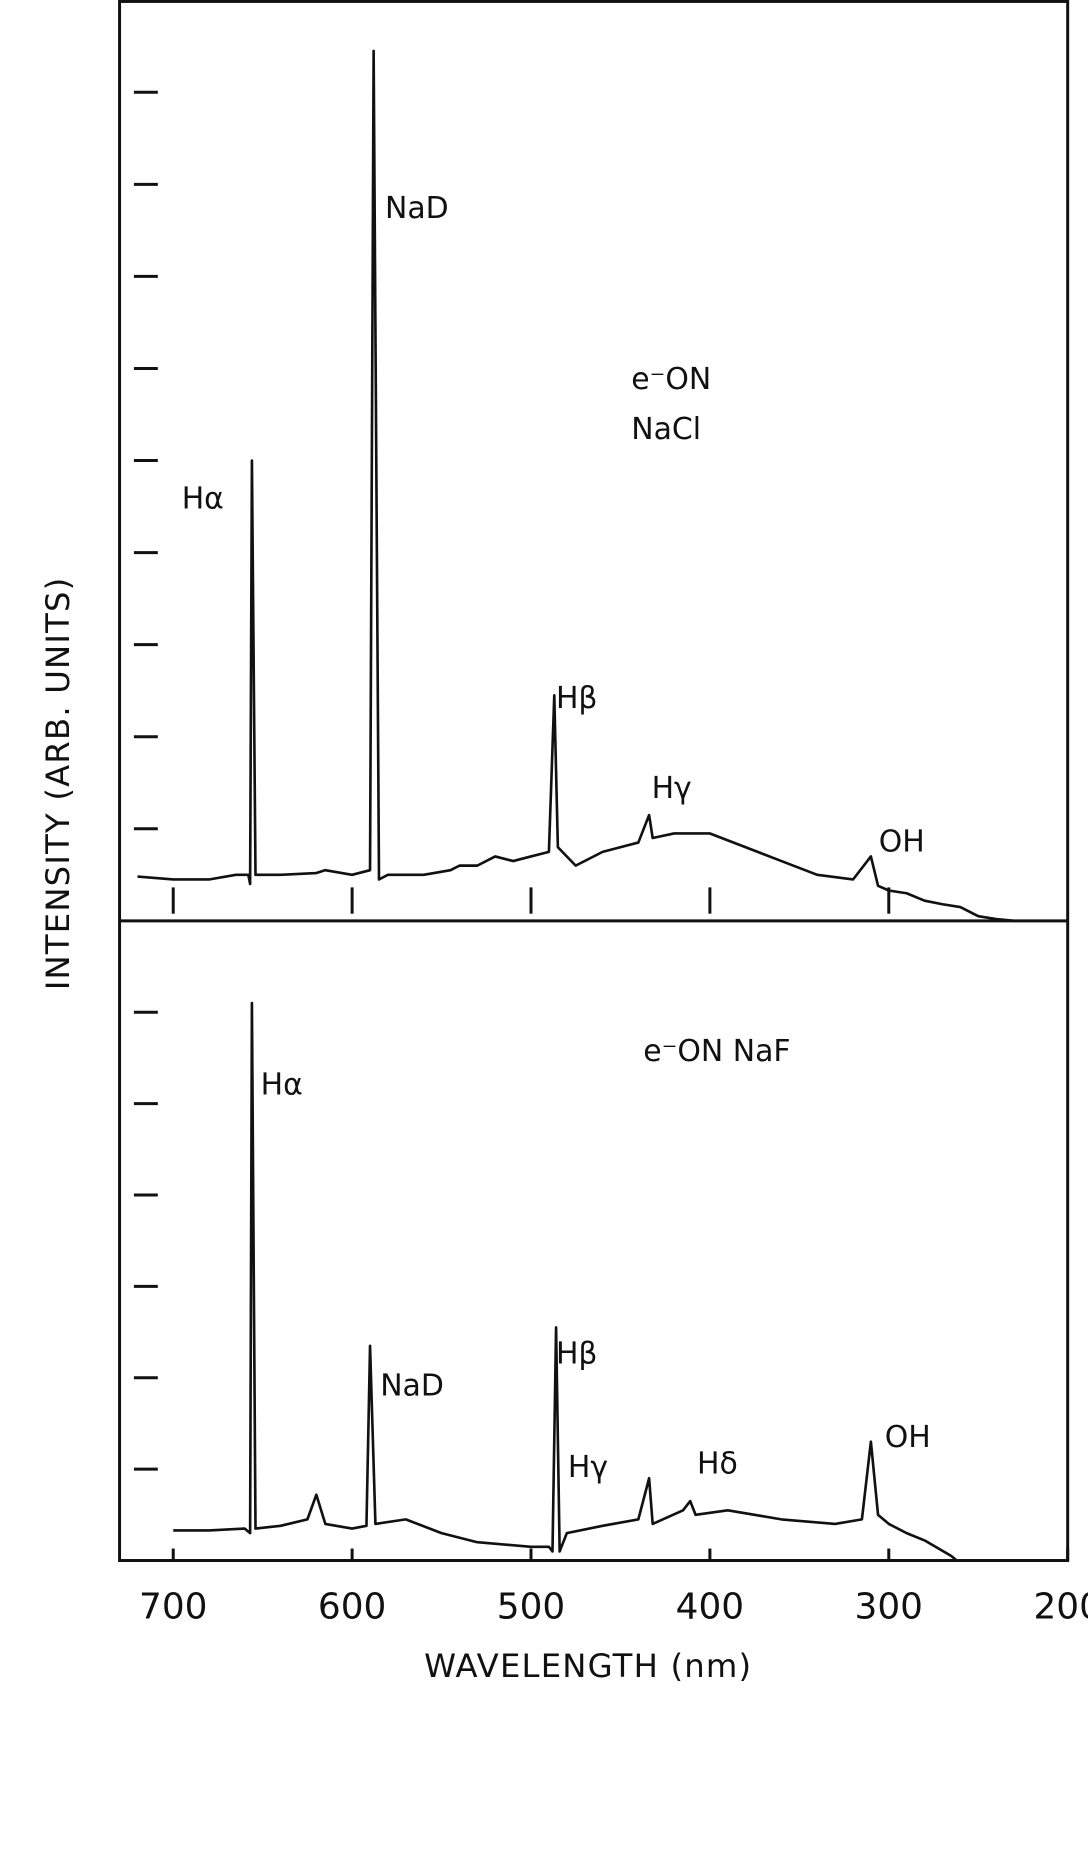 This screenshot has height=1874, width=1088. Describe the element at coordinates (889, 1606) in the screenshot. I see `x-tick-label: 300` at that location.